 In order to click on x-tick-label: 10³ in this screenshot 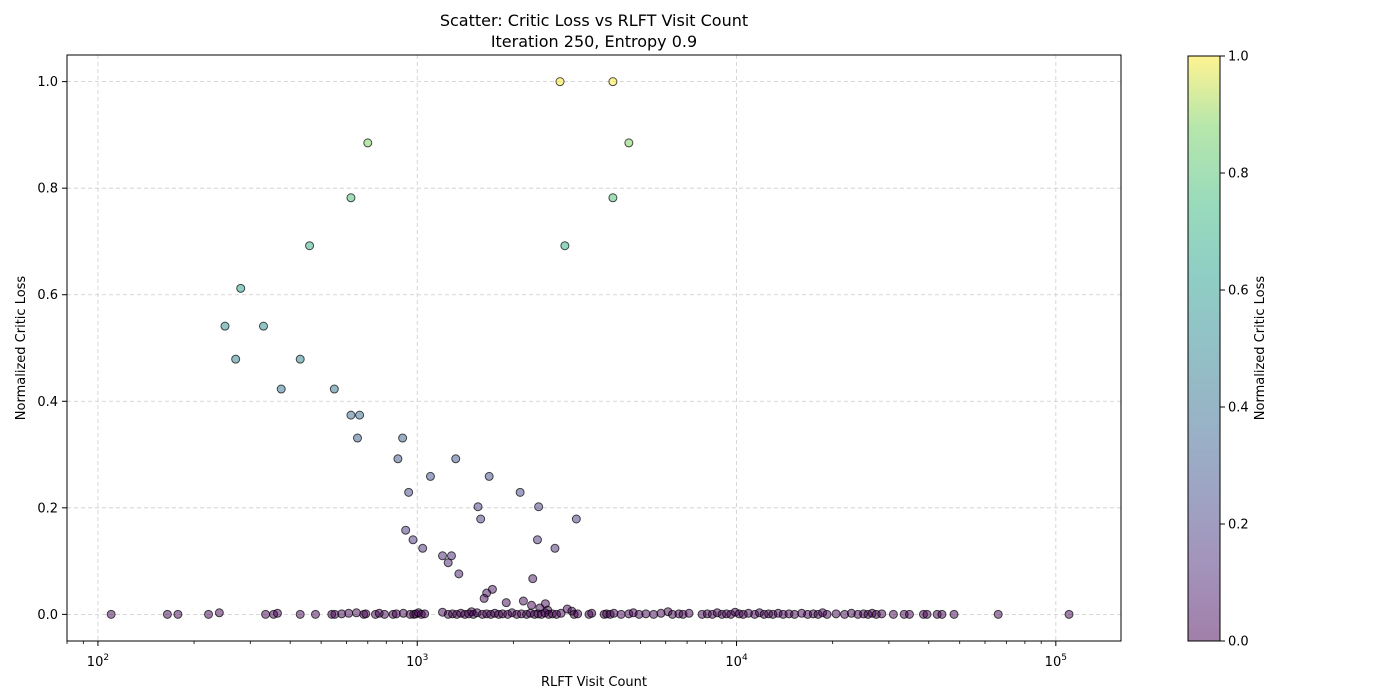, I will do `click(417, 661)`.